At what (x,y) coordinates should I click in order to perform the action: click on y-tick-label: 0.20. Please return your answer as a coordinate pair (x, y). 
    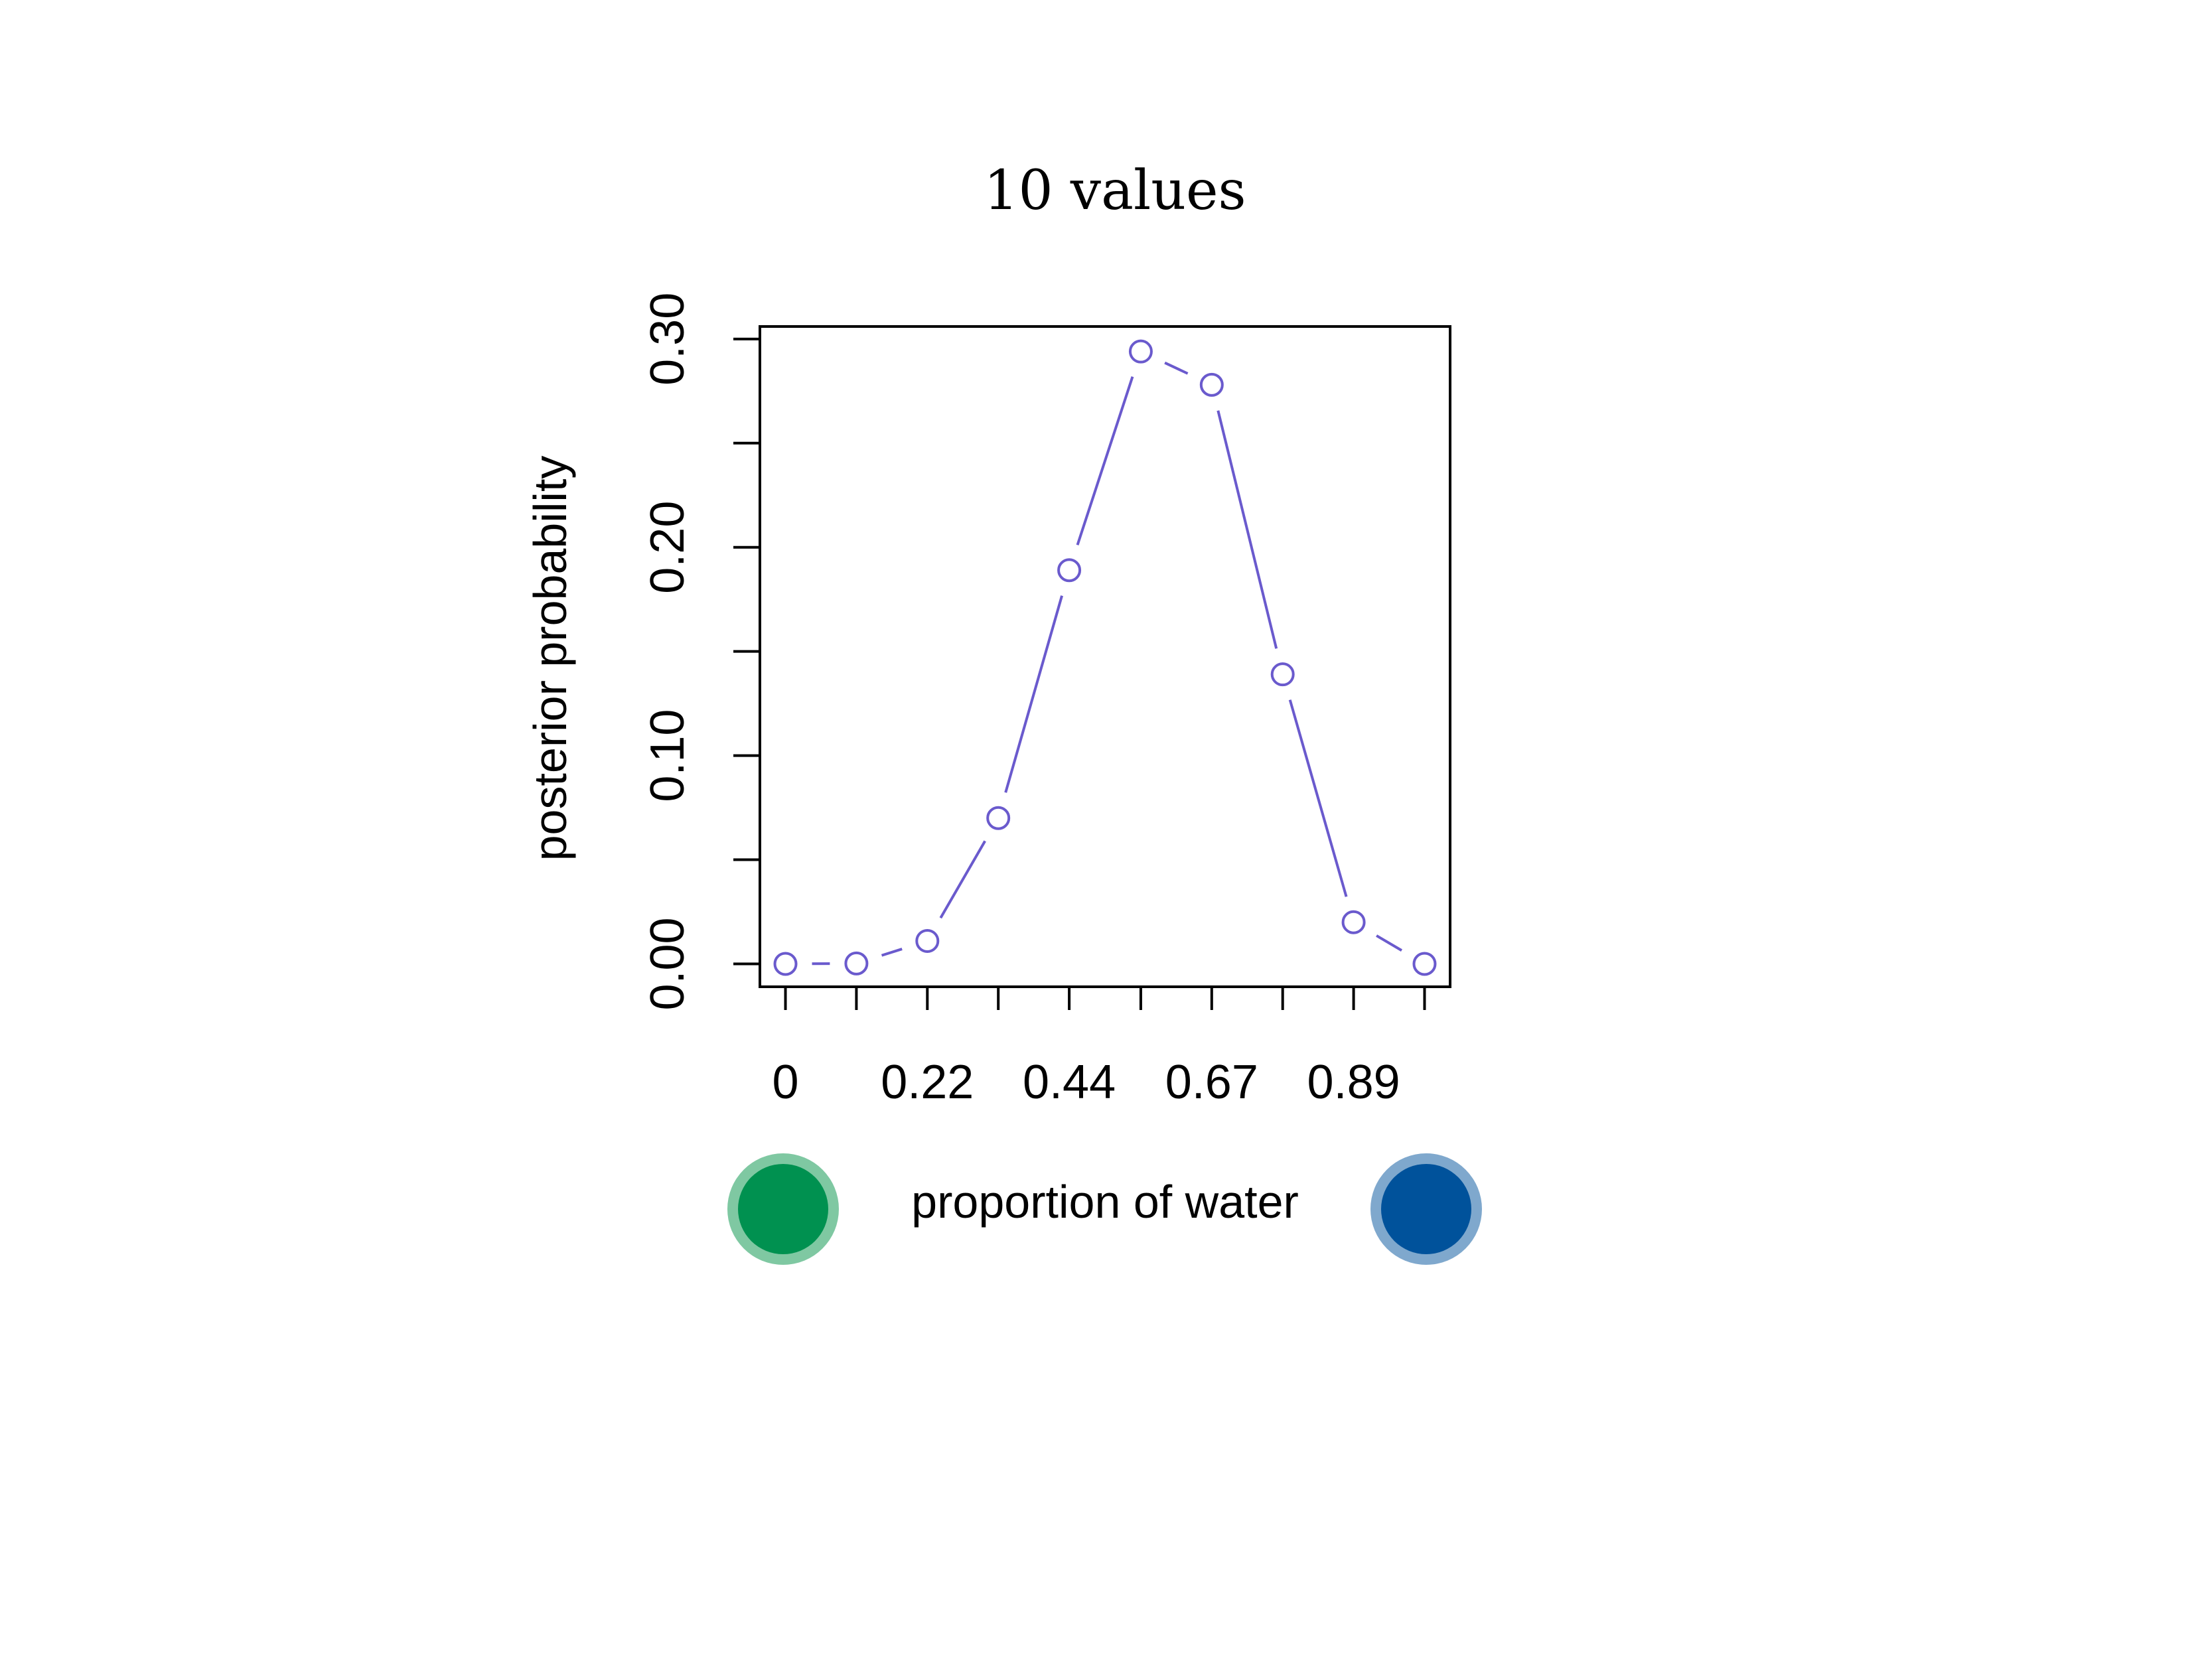
    Looking at the image, I should click on (667, 547).